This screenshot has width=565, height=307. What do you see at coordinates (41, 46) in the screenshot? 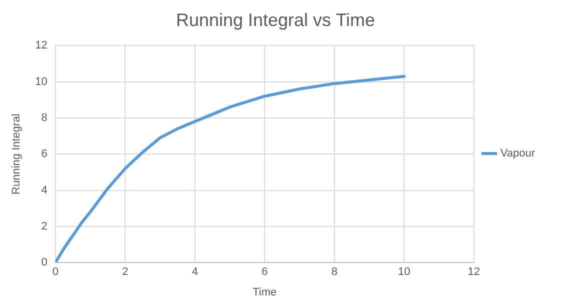
I see `y-tick-label: 12` at bounding box center [41, 46].